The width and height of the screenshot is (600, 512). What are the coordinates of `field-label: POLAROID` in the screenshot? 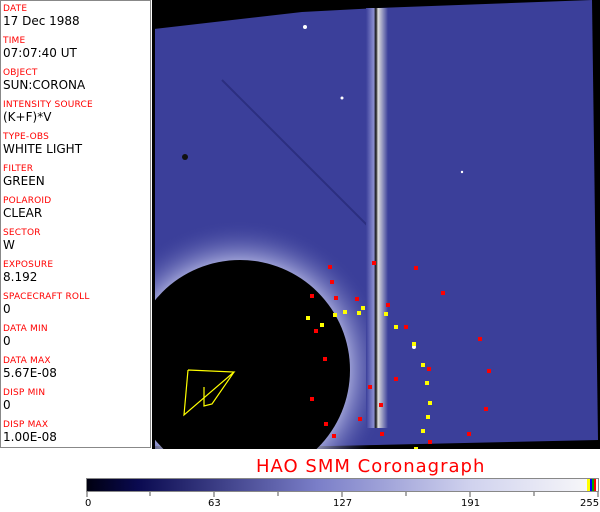 It's located at (27, 201).